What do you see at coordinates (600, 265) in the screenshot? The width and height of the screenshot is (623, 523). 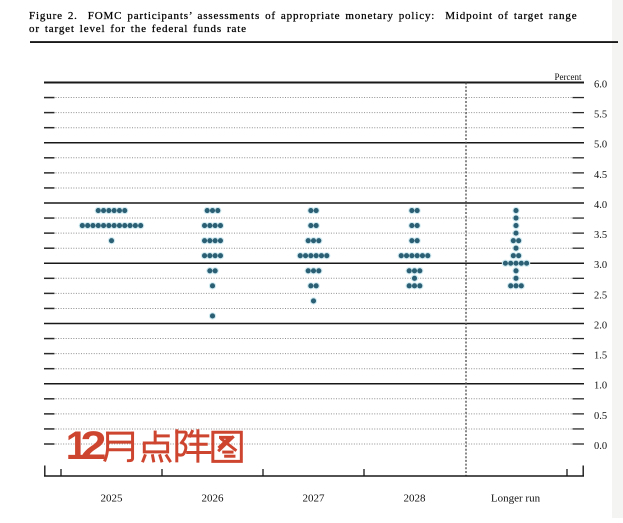 I see `svg-text: 3.0` at bounding box center [600, 265].